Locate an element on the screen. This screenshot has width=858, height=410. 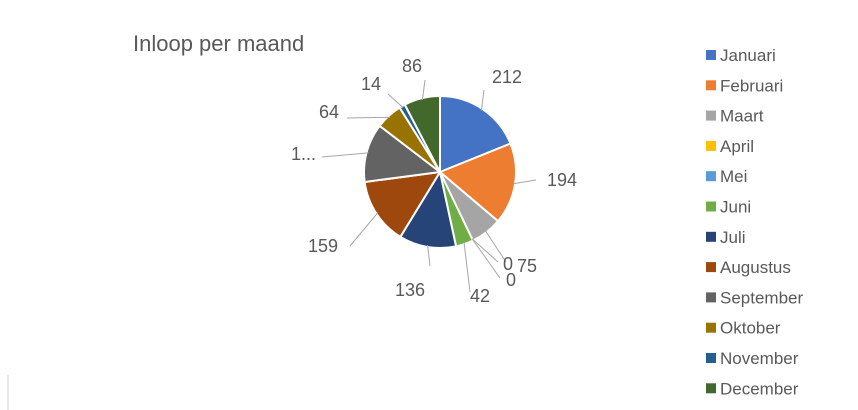
leader-line-november is located at coordinates (395, 101).